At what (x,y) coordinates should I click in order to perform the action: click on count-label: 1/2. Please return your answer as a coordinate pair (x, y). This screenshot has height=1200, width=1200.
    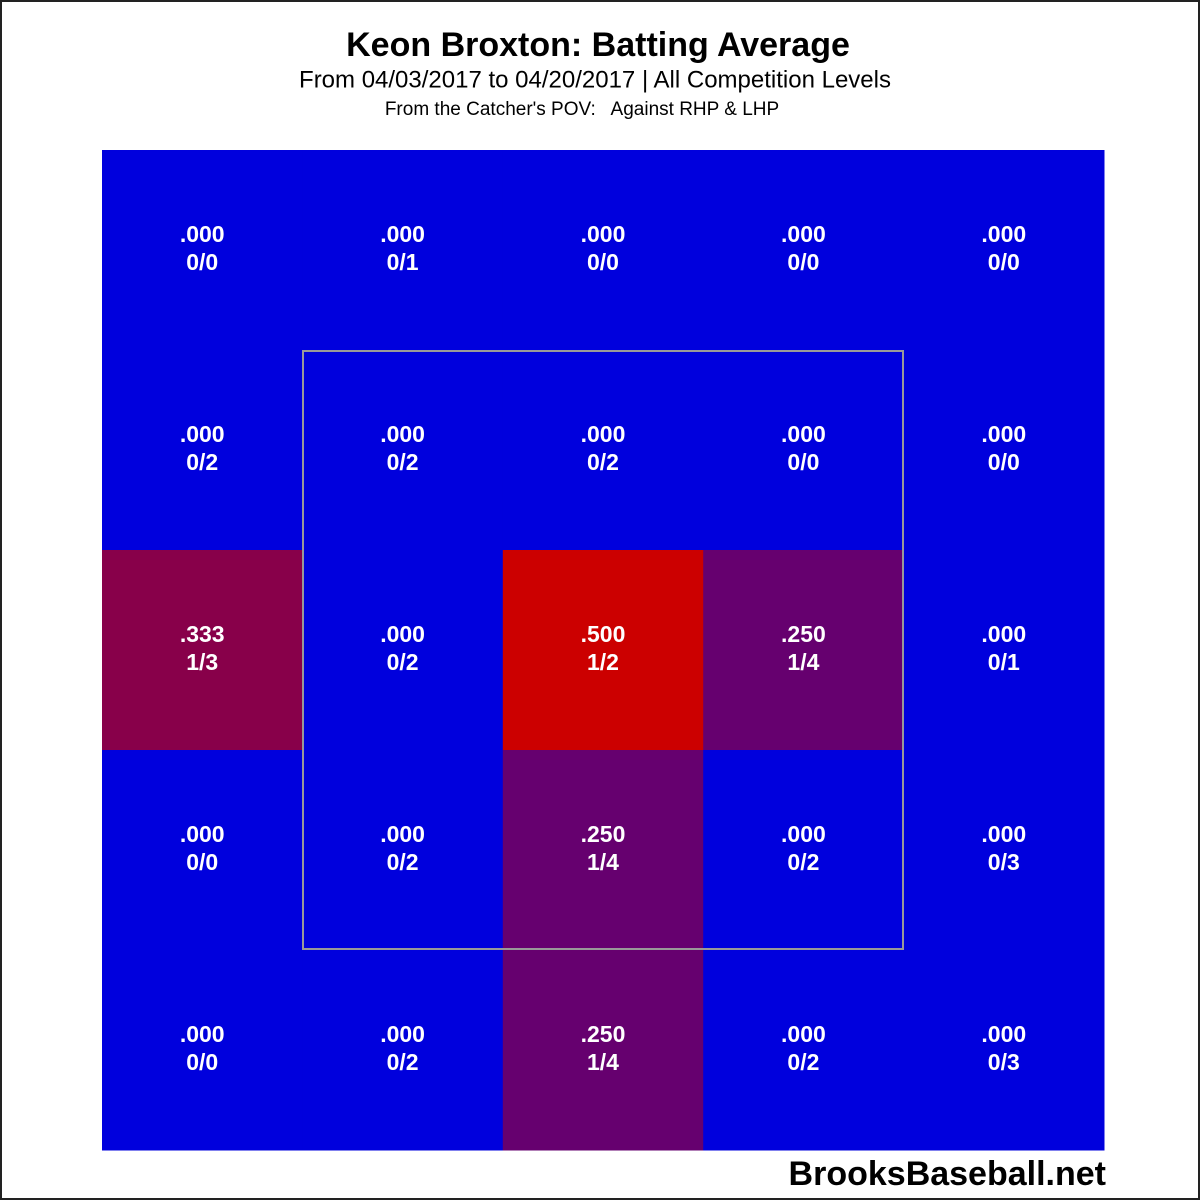
    Looking at the image, I should click on (603, 662).